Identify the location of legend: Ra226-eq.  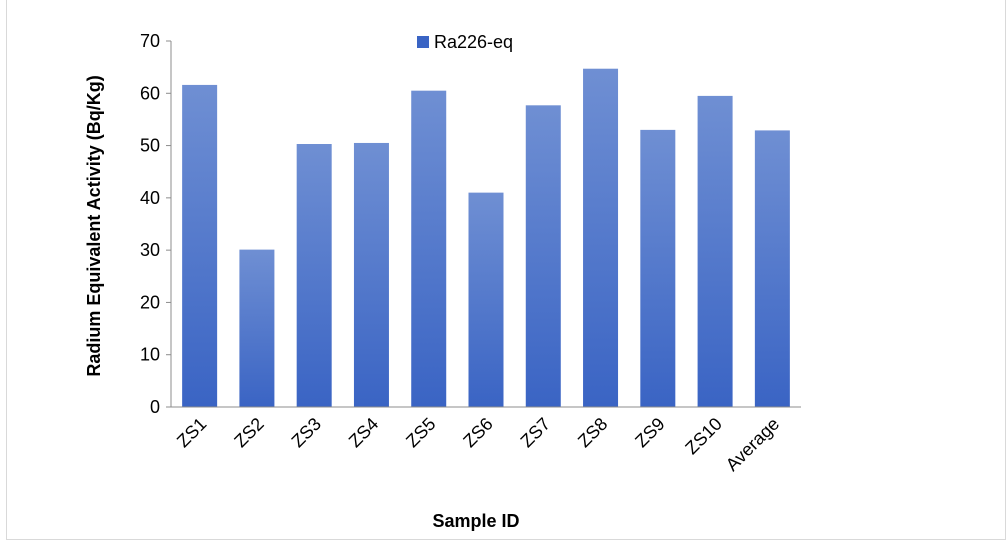
(465, 42).